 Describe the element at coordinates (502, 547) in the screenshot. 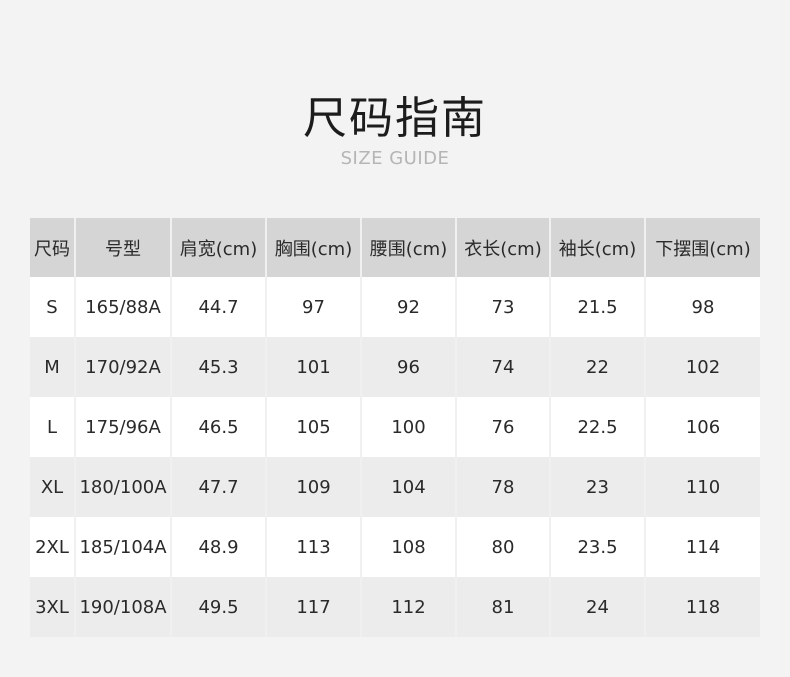

I see `table-cell: 80` at that location.